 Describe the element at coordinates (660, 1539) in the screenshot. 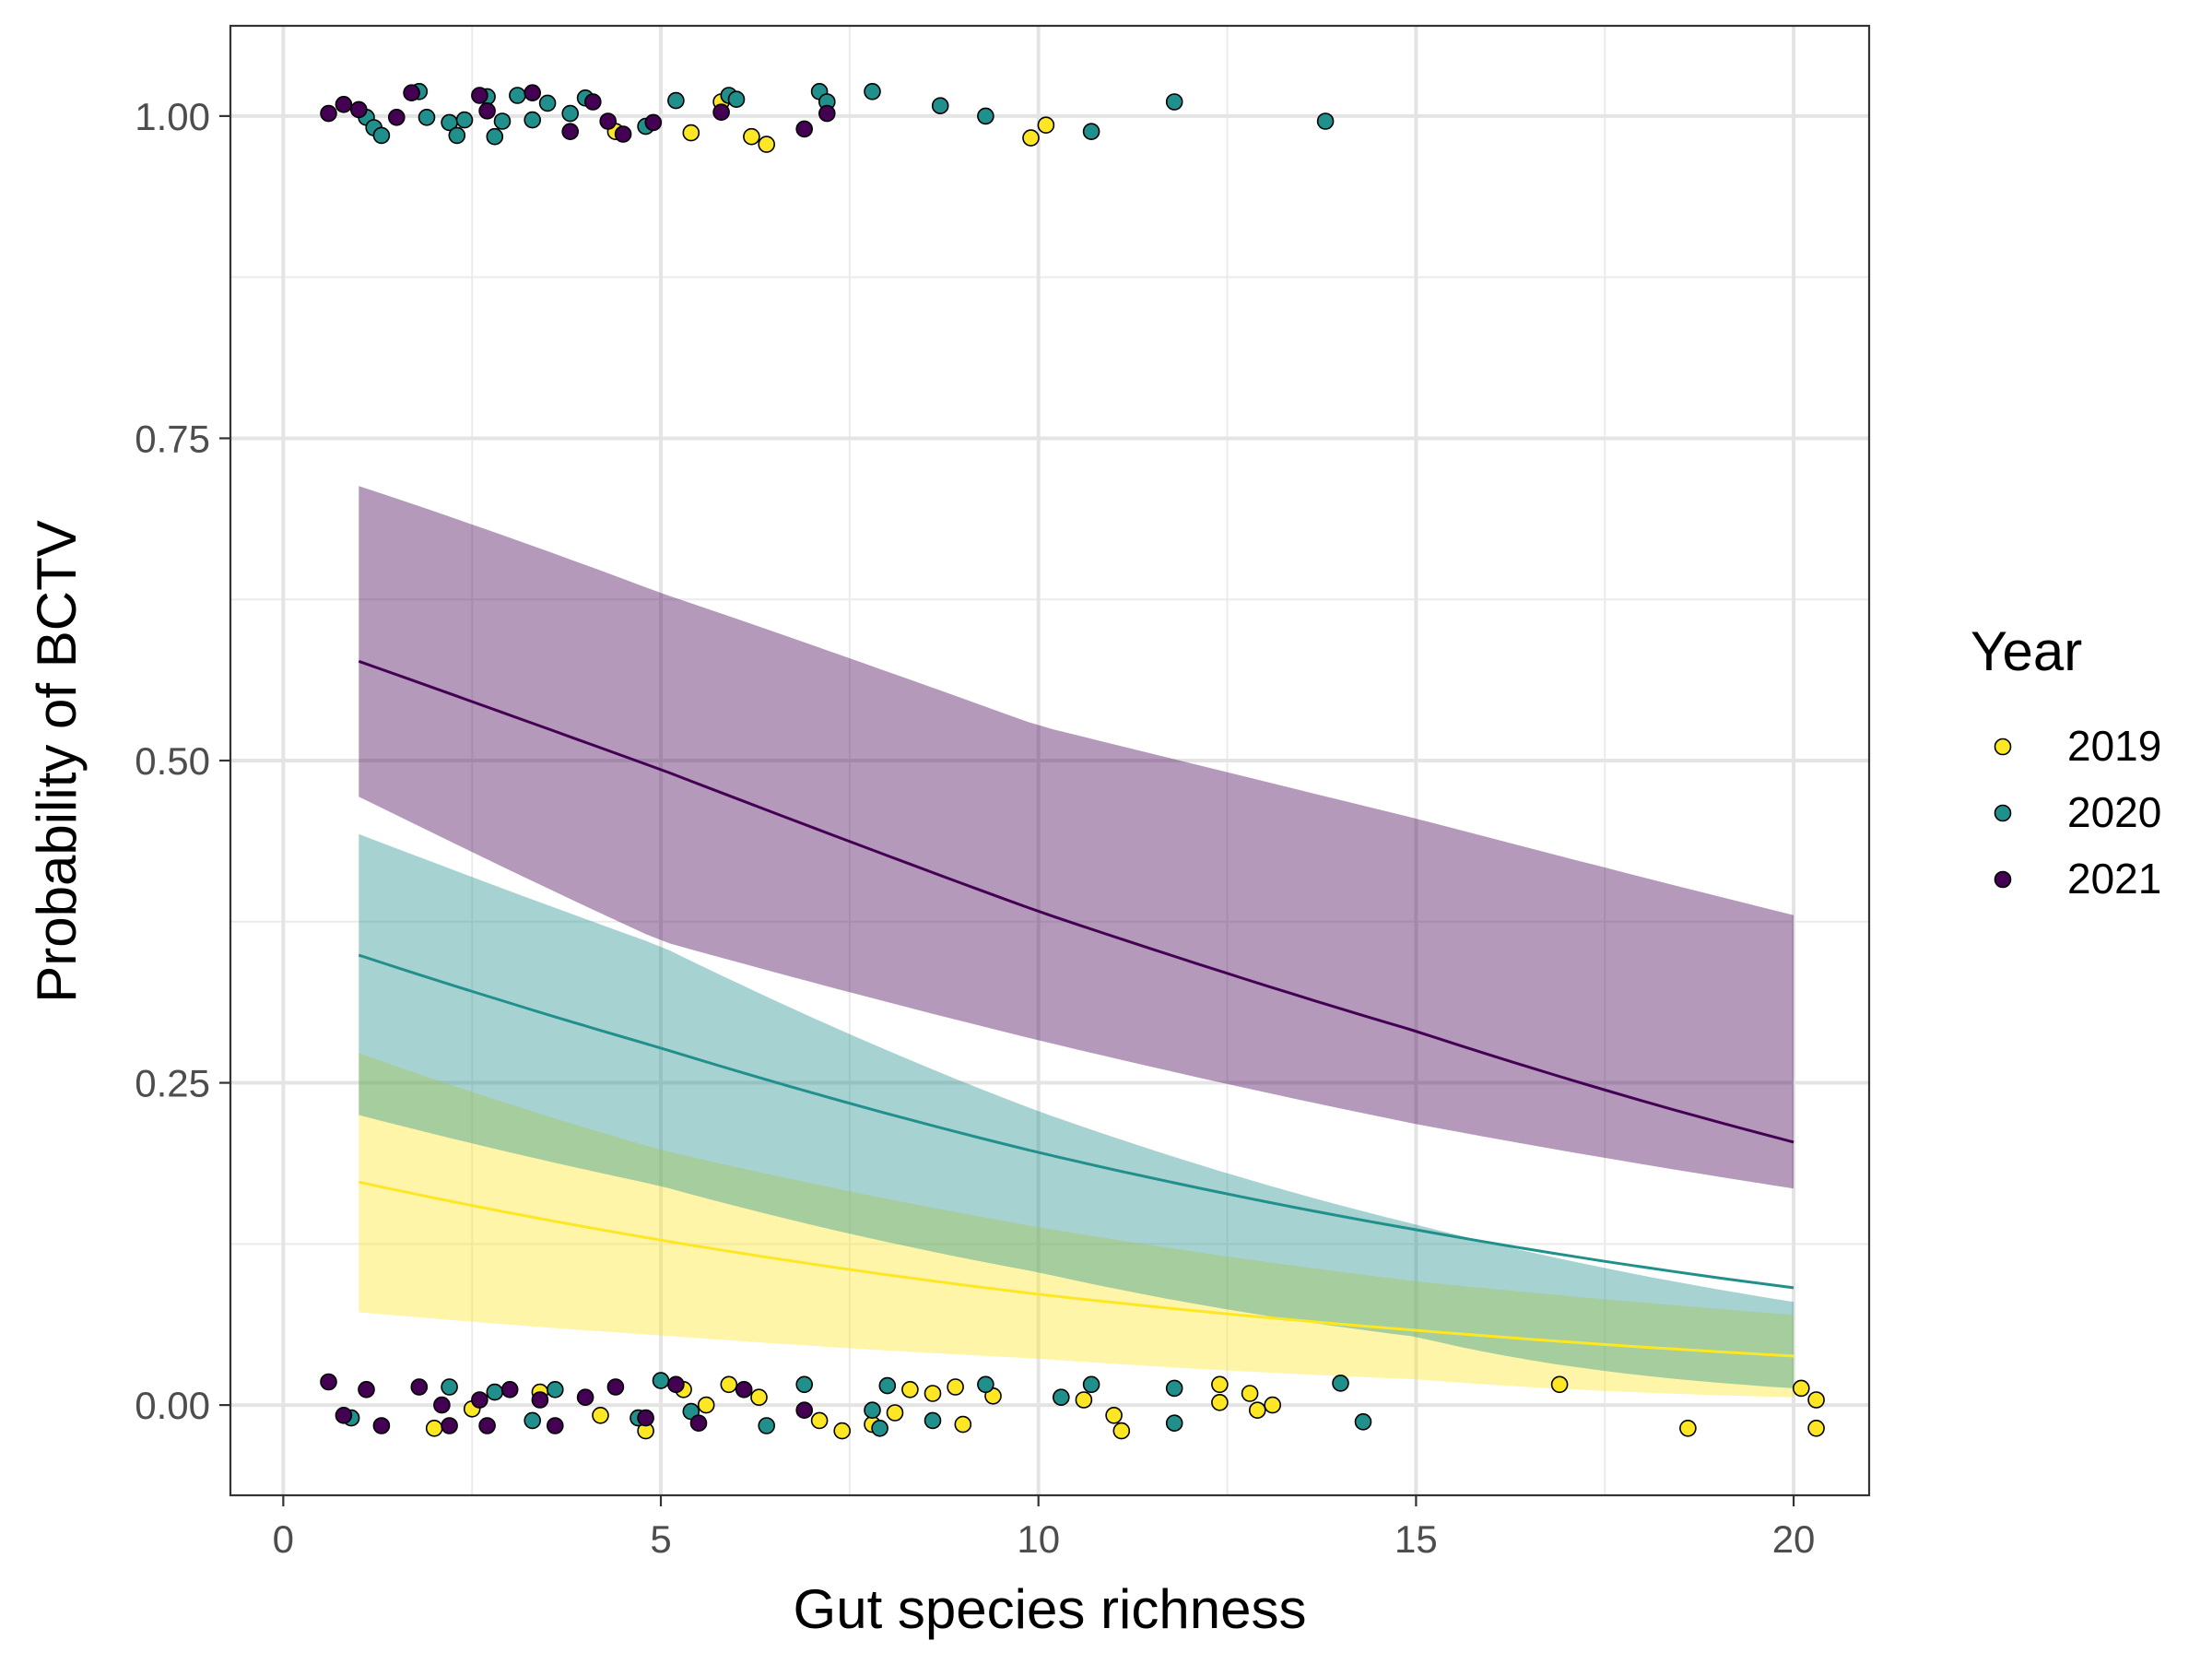

I see `x-tick-label: 5` at that location.